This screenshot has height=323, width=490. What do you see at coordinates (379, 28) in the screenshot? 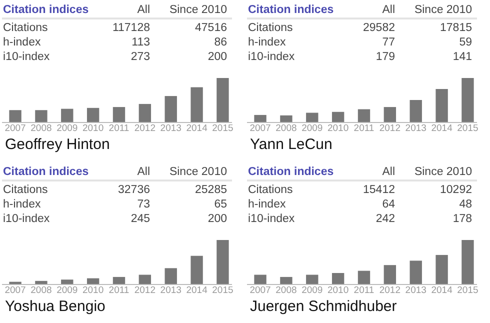
I see `text: 29582` at bounding box center [379, 28].